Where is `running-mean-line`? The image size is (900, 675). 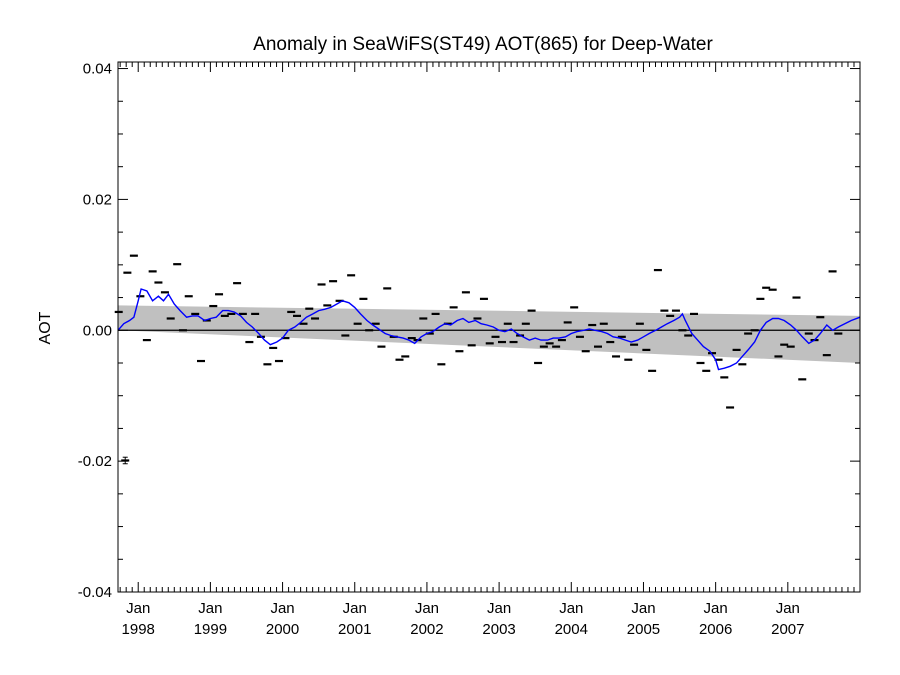
running-mean-line is located at coordinates (489, 329).